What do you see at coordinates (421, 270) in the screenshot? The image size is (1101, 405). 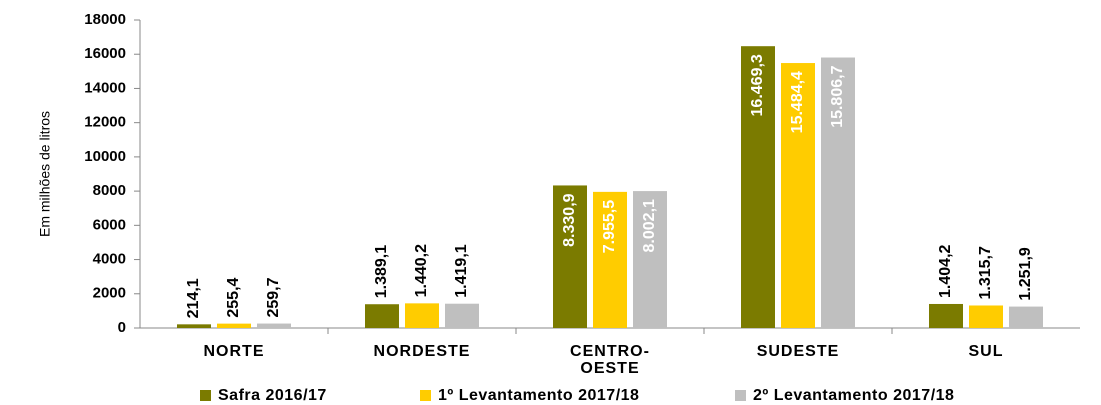 I see `data-label: 1.440,2` at bounding box center [421, 270].